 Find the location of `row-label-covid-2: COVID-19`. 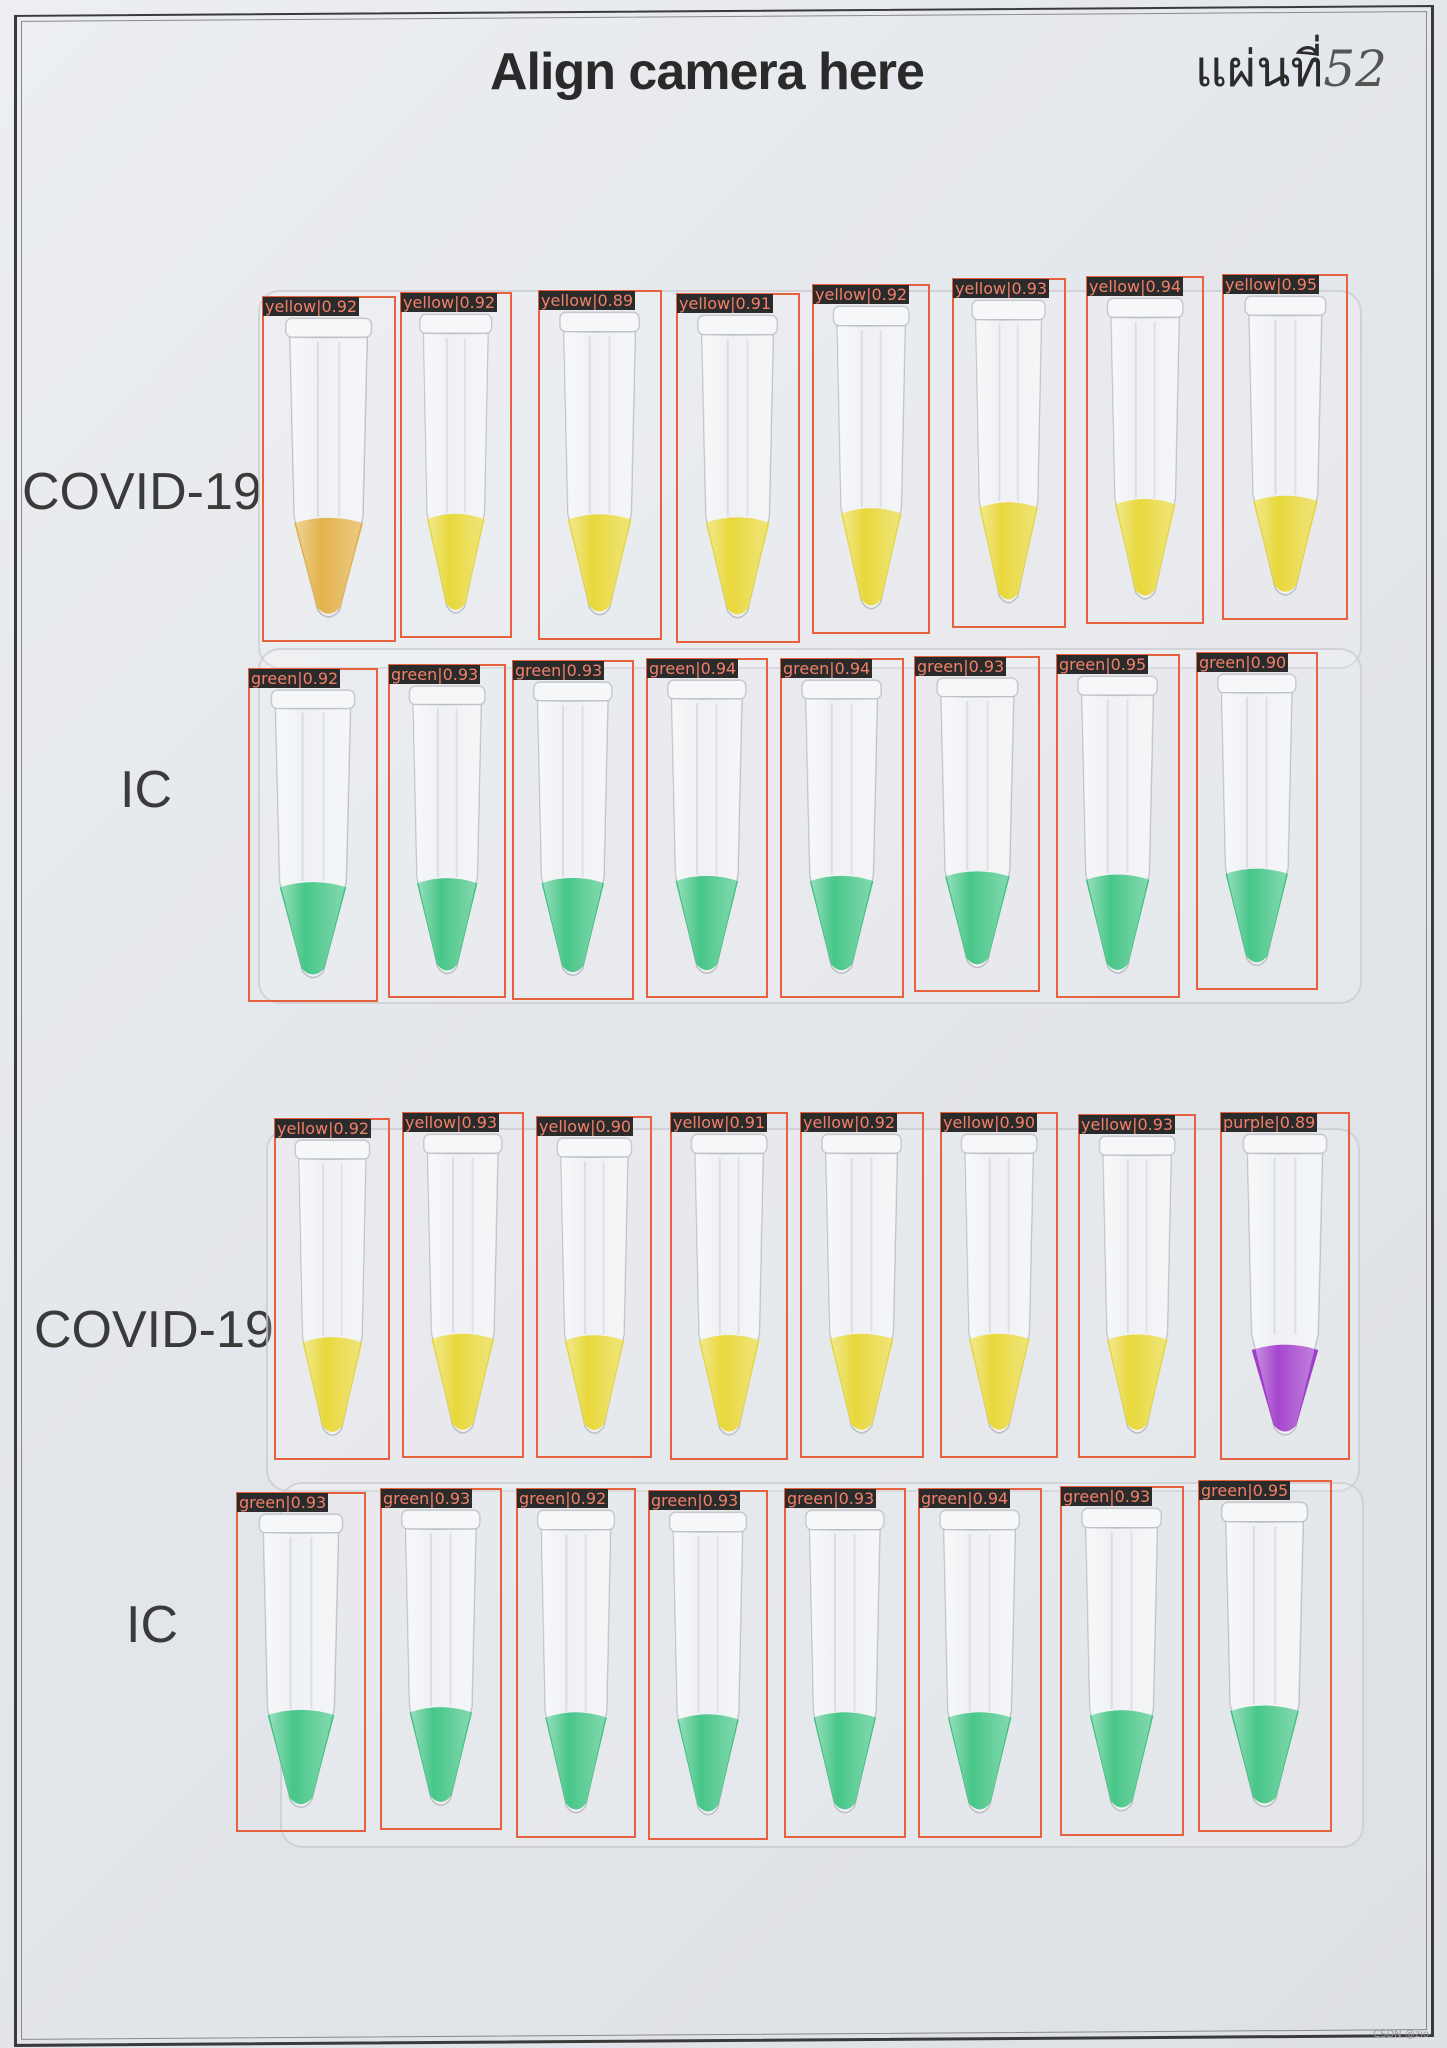

row-label-covid-2: COVID-19 is located at coordinates (154, 1330).